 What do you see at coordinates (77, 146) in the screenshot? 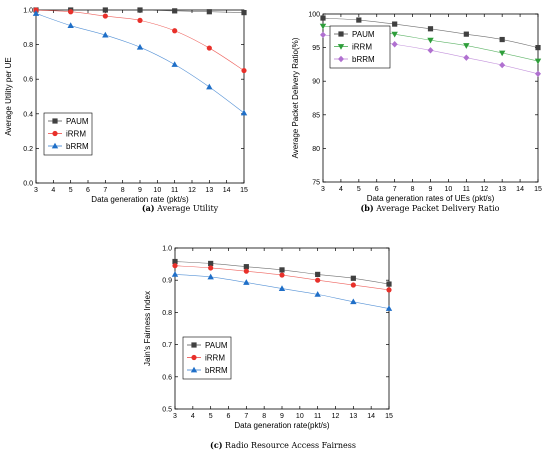
I see `legend-entry: bRRM` at bounding box center [77, 146].